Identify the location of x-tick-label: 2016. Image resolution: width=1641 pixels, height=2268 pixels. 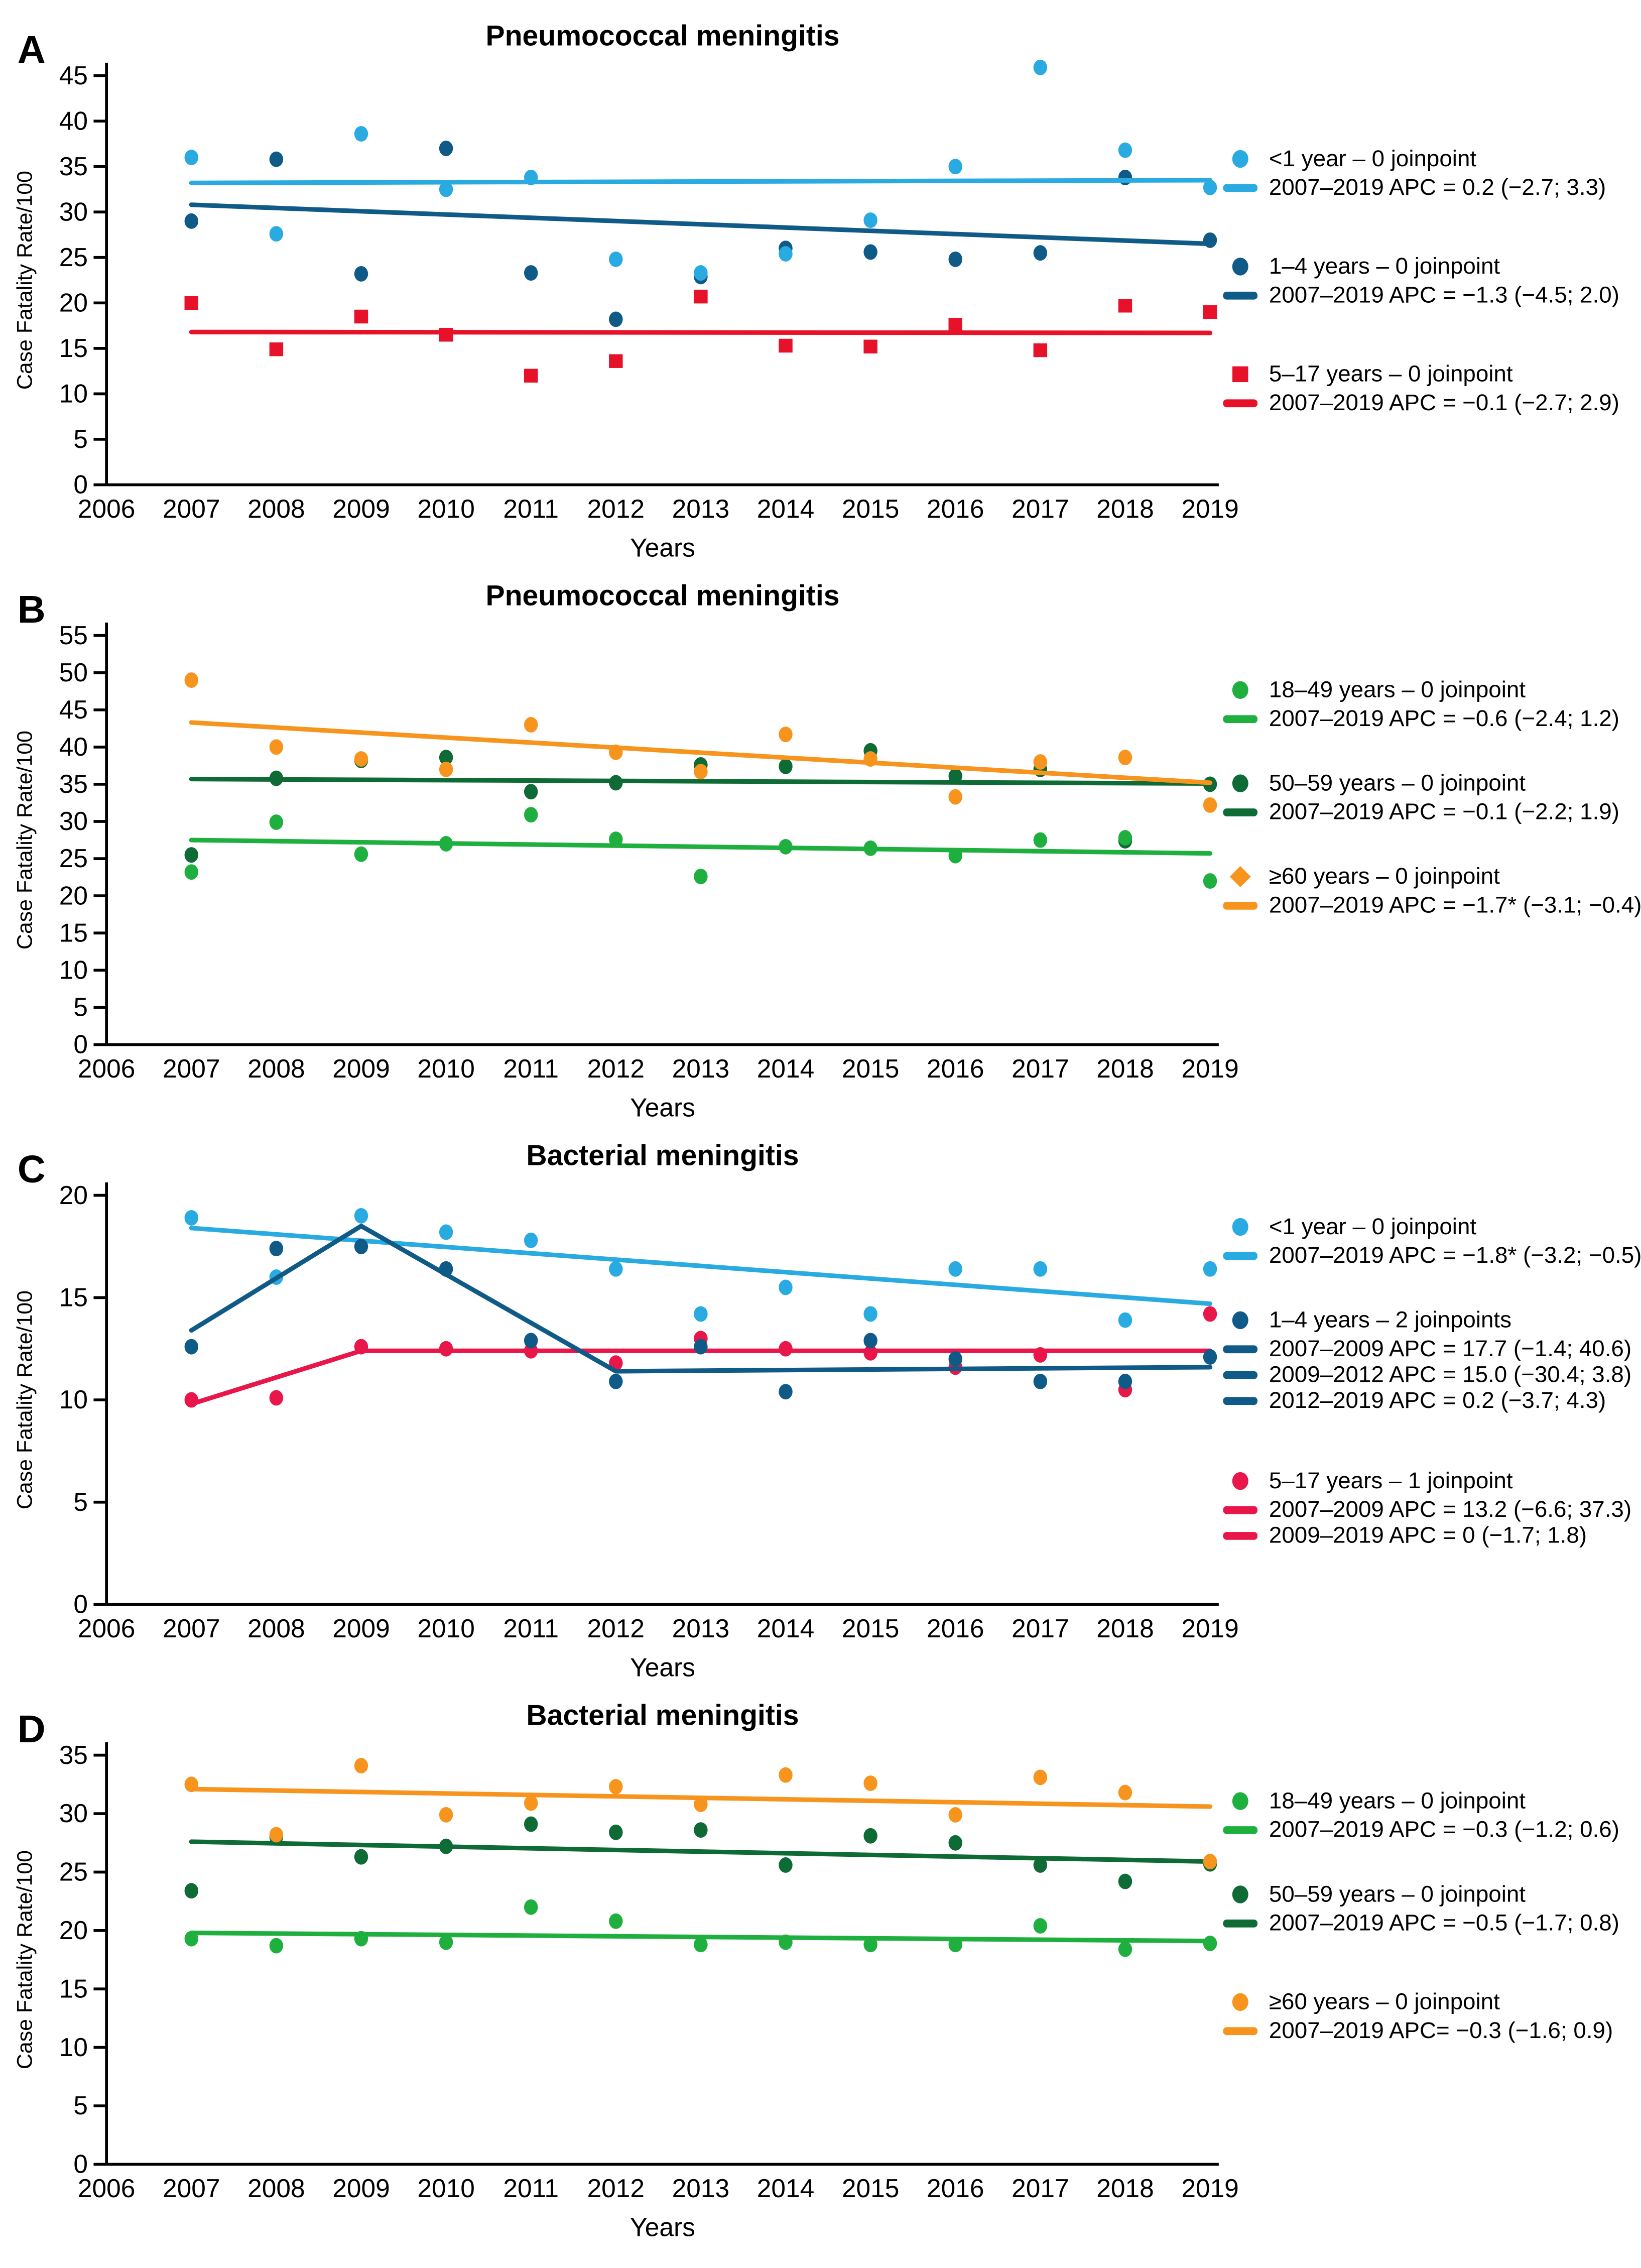
(955, 508).